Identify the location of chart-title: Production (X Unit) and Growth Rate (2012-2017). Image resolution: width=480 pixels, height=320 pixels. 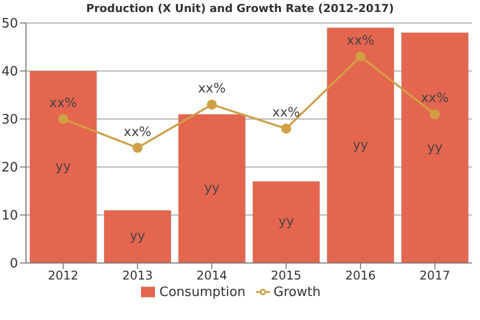
(240, 8).